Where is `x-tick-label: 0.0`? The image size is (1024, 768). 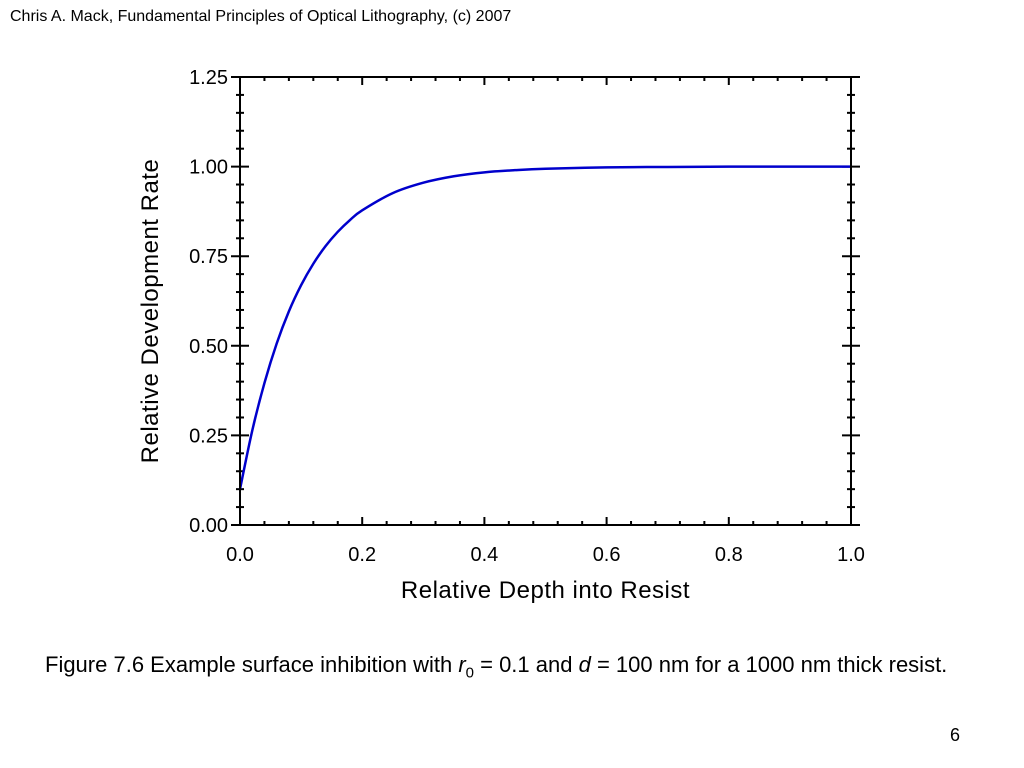
x-tick-label: 0.0 is located at coordinates (240, 555).